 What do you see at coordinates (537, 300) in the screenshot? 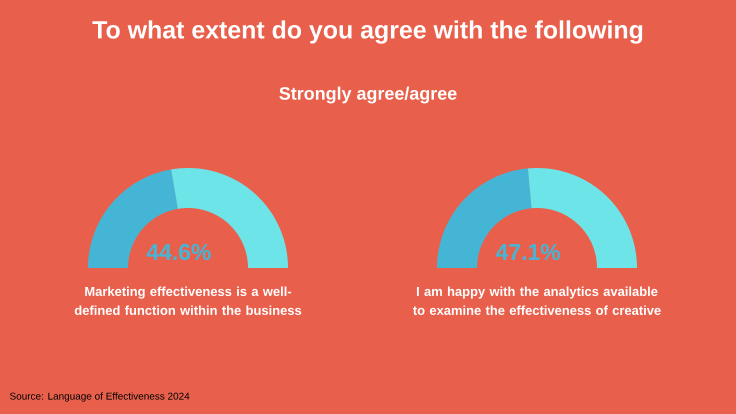
I see `text: I am happy with the analytics available to examine the effectiveness of creative` at bounding box center [537, 300].